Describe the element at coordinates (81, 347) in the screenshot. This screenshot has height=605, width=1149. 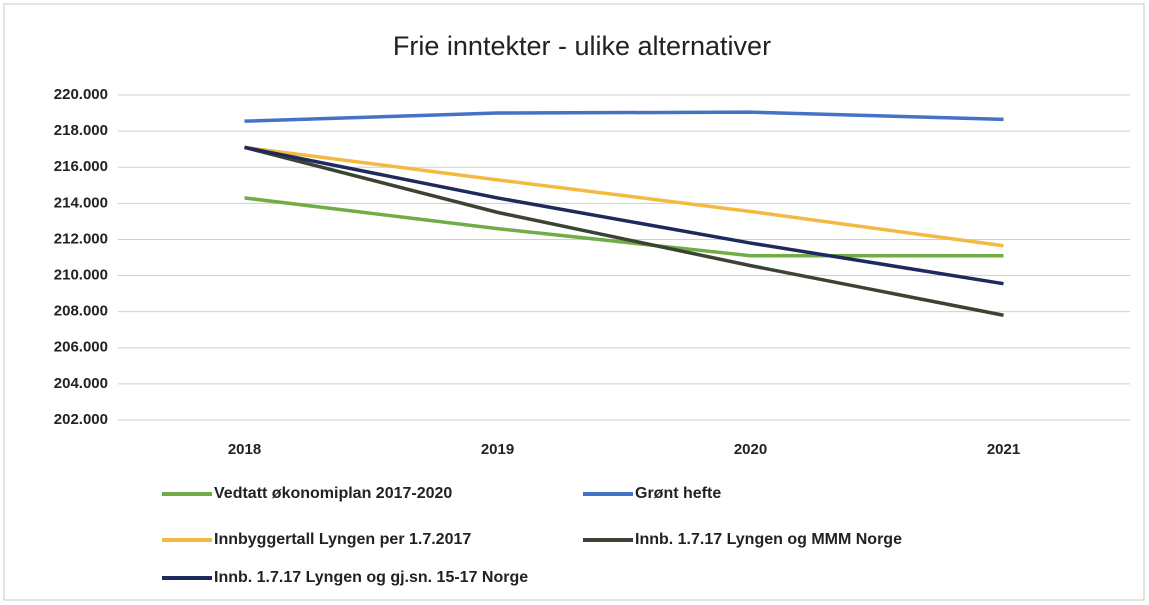
I see `y-tick-label: 206.000` at that location.